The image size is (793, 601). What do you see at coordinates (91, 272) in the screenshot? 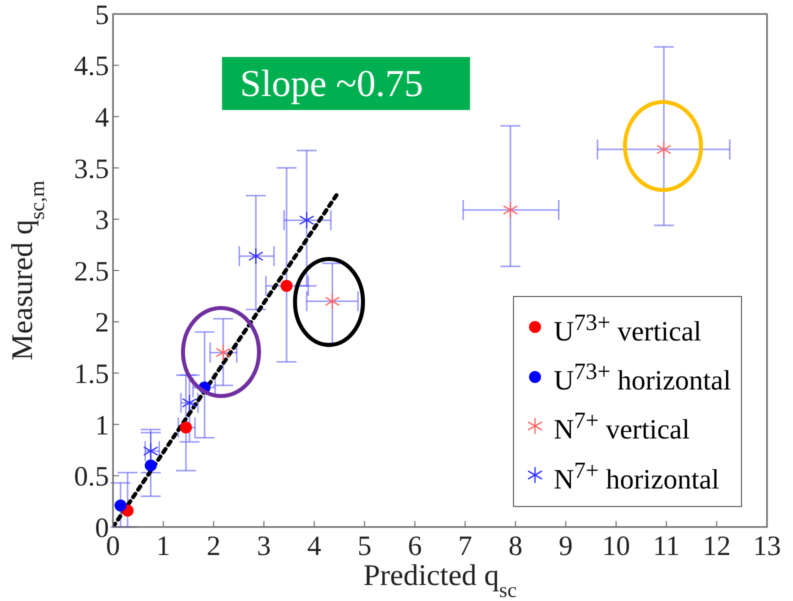
I see `y-tick-label: 2.5` at bounding box center [91, 272].